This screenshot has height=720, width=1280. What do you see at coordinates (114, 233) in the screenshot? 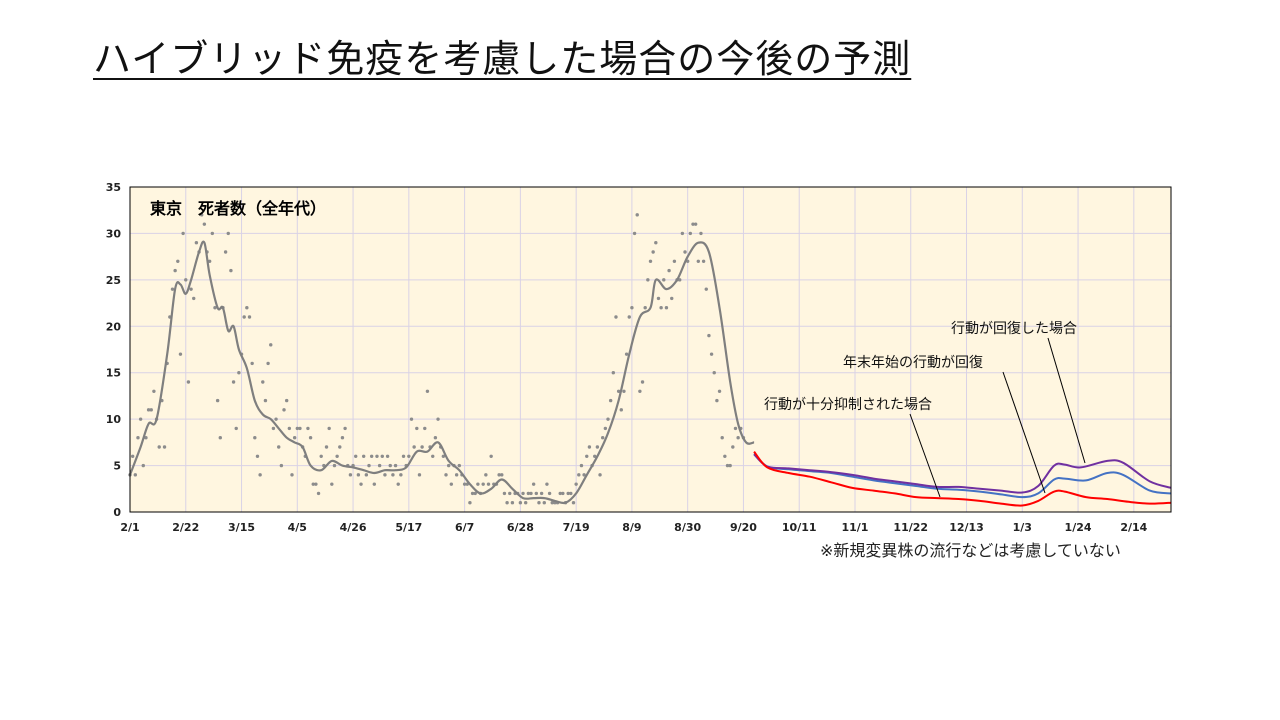
I see `y-tick-label: 30` at bounding box center [114, 233].